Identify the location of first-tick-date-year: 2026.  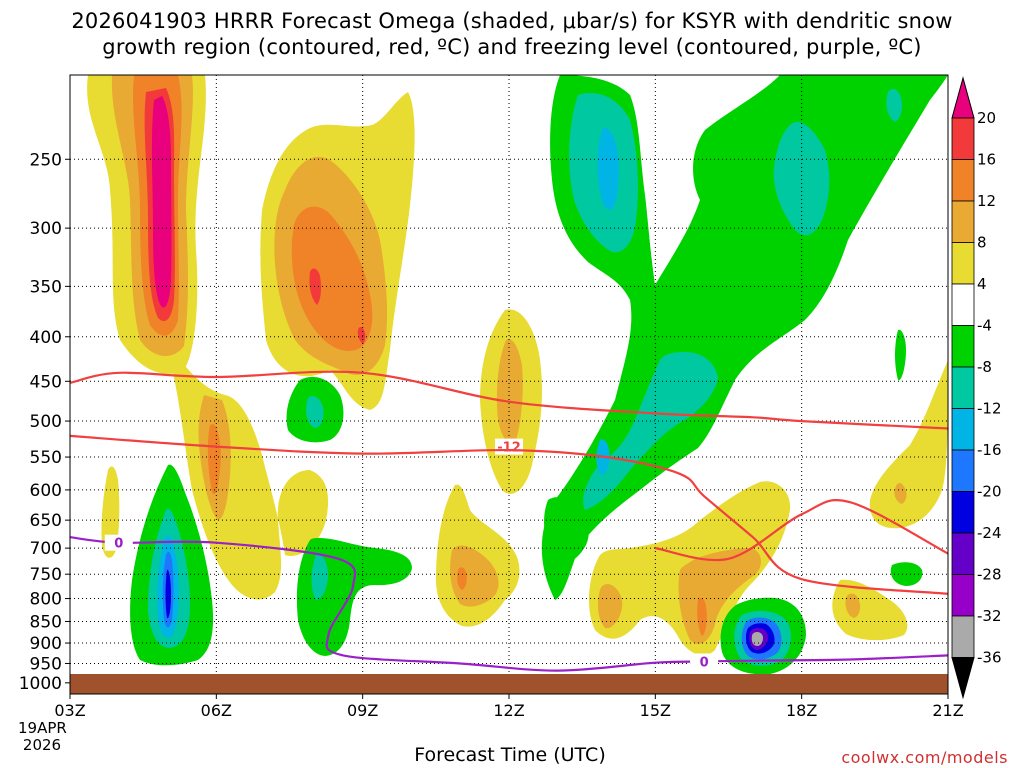
(42, 745).